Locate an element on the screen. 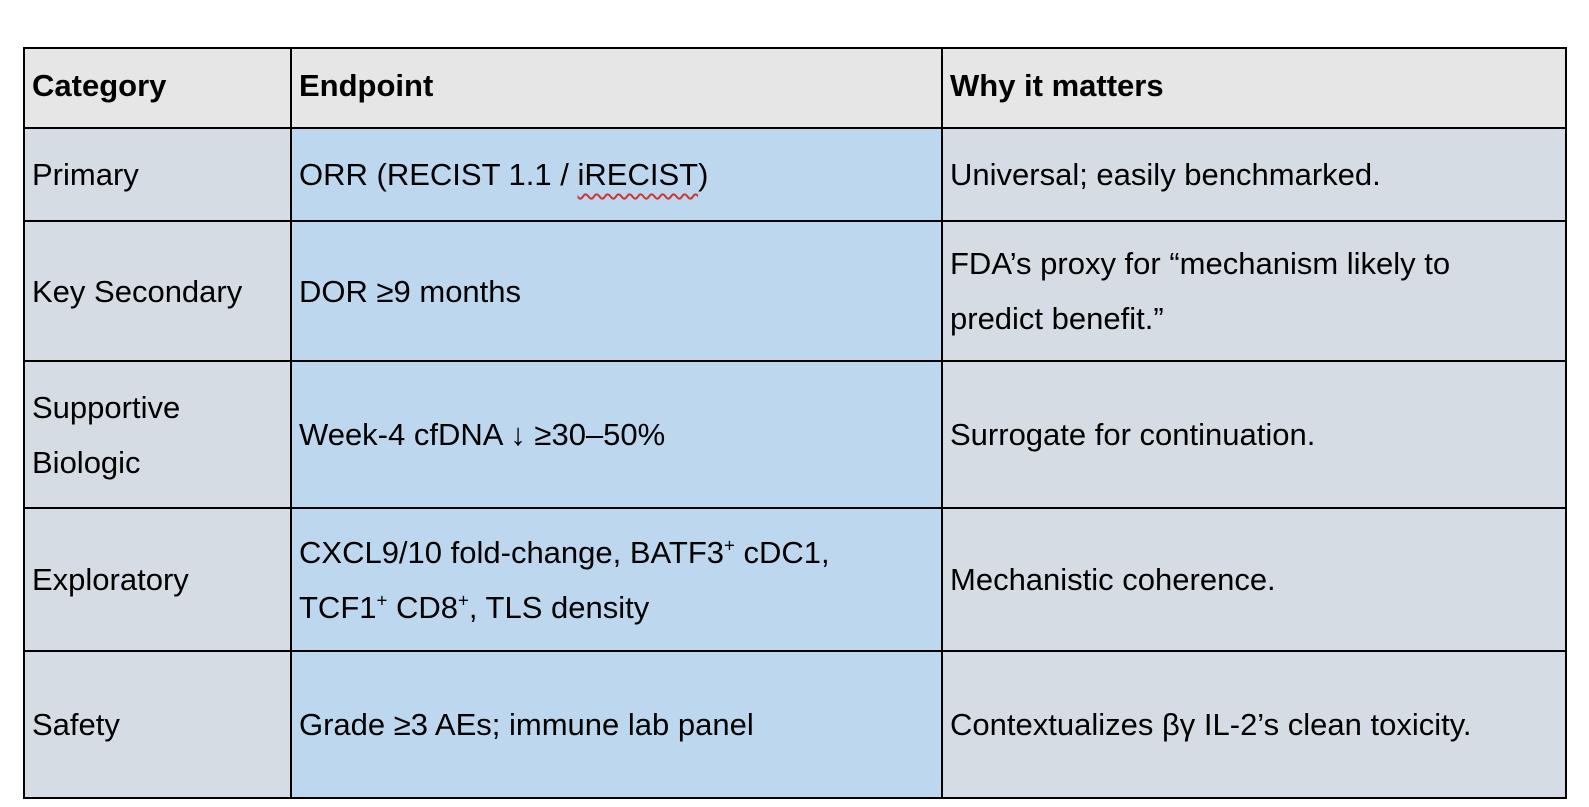 The height and width of the screenshot is (807, 1589). category-cell: Primary is located at coordinates (157, 174).